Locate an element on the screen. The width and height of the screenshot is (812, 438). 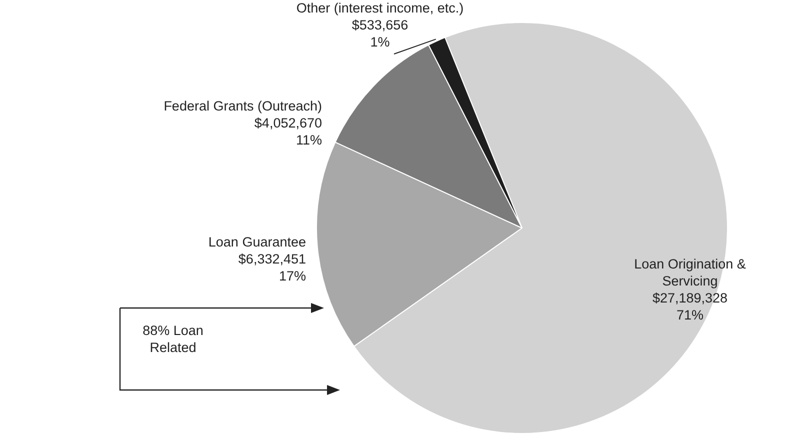
slice-label: Other (interest income, etc.) is located at coordinates (380, 8).